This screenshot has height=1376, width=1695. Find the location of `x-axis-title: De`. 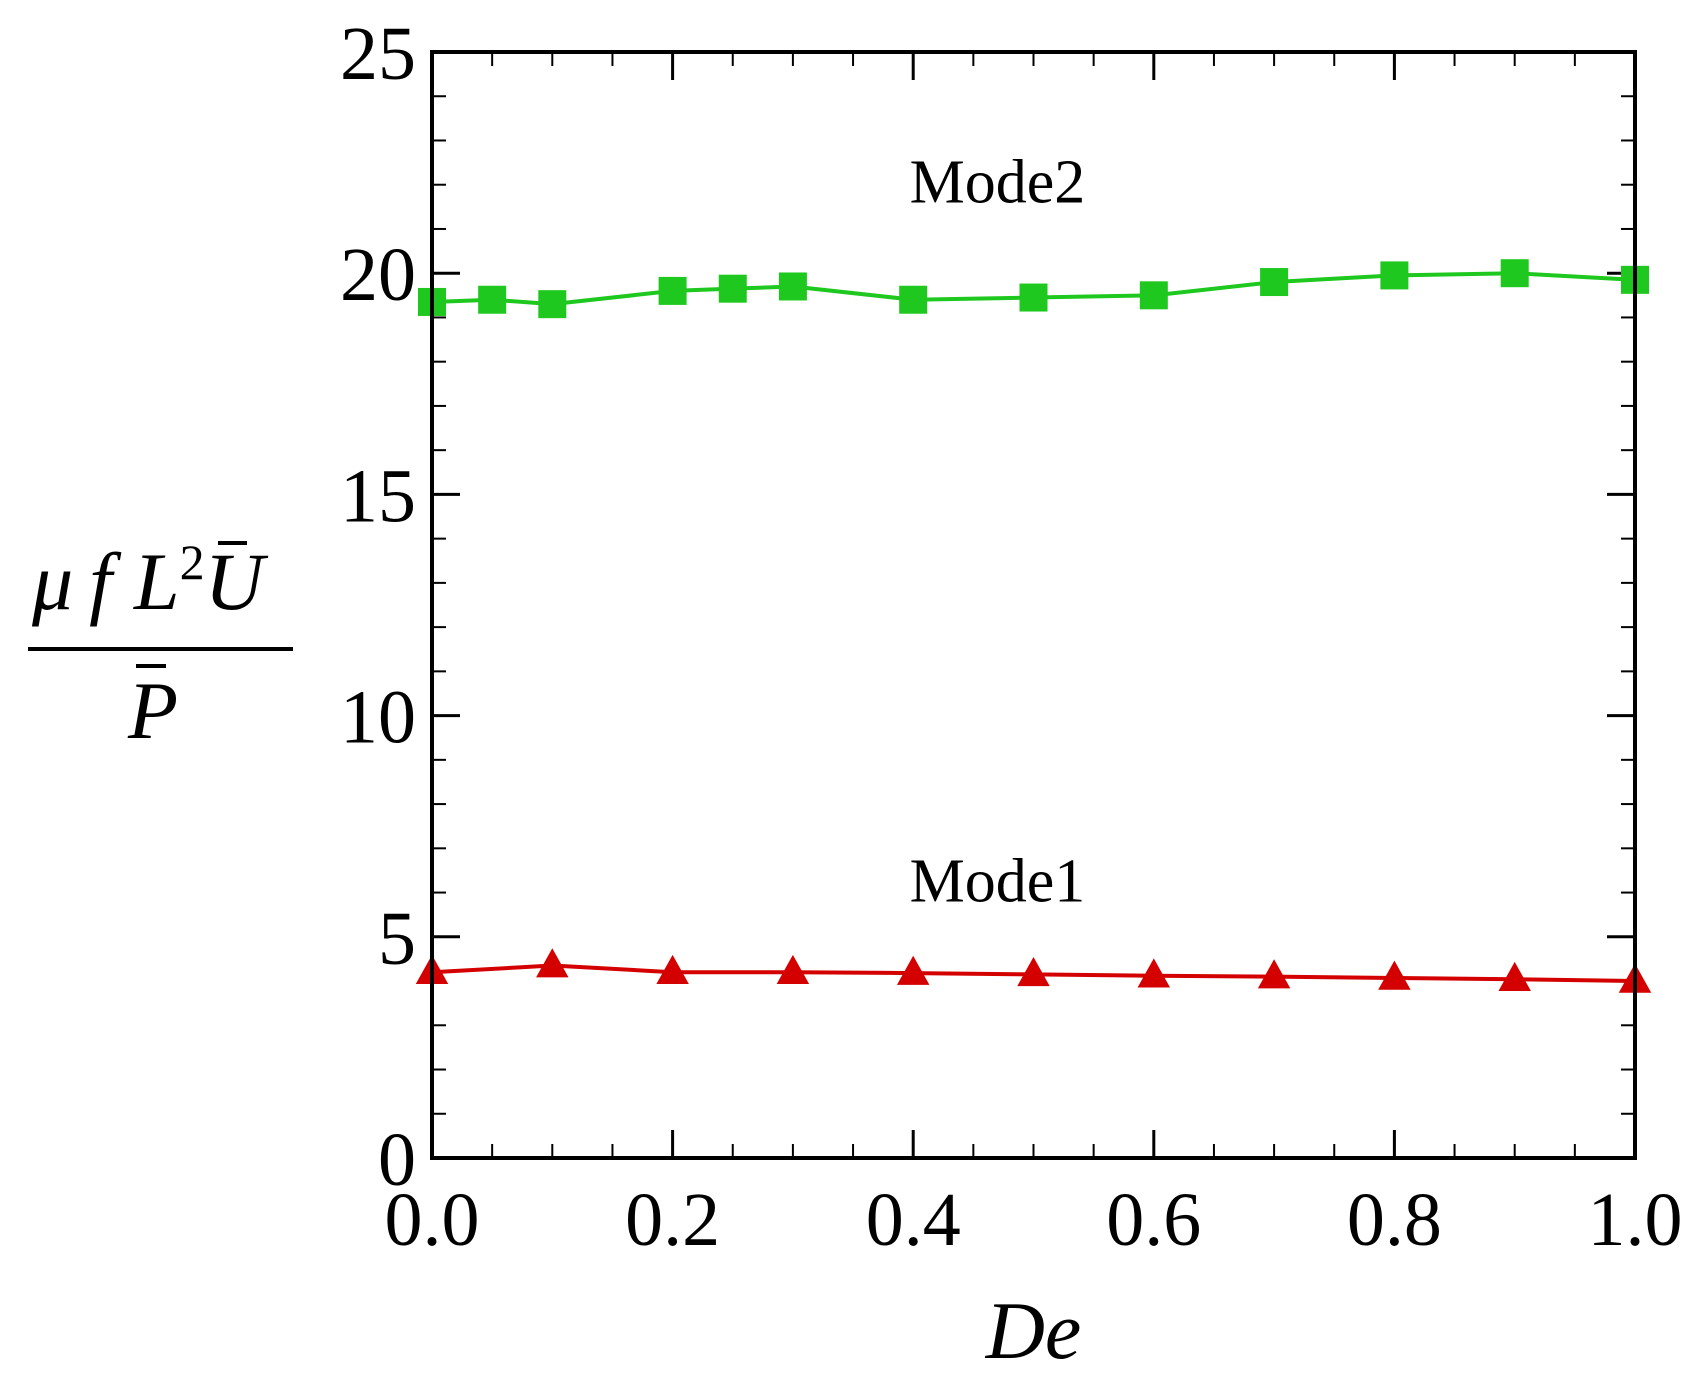

x-axis-title: De is located at coordinates (1033, 1330).